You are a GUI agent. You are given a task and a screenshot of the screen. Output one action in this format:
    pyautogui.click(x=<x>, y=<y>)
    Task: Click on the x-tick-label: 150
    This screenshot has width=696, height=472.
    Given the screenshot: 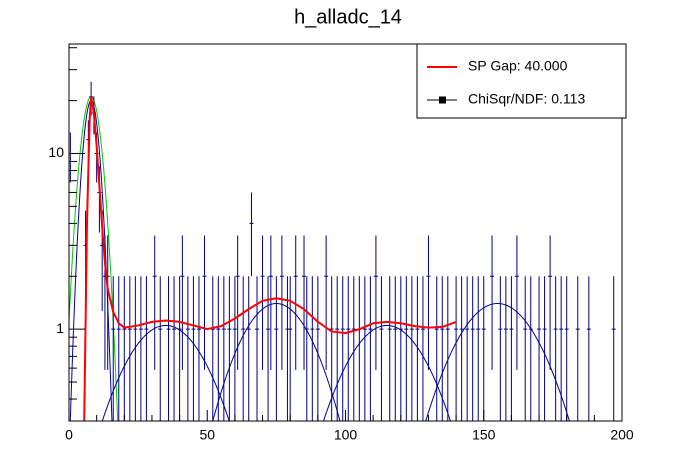 What is the action you would take?
    pyautogui.click(x=484, y=435)
    